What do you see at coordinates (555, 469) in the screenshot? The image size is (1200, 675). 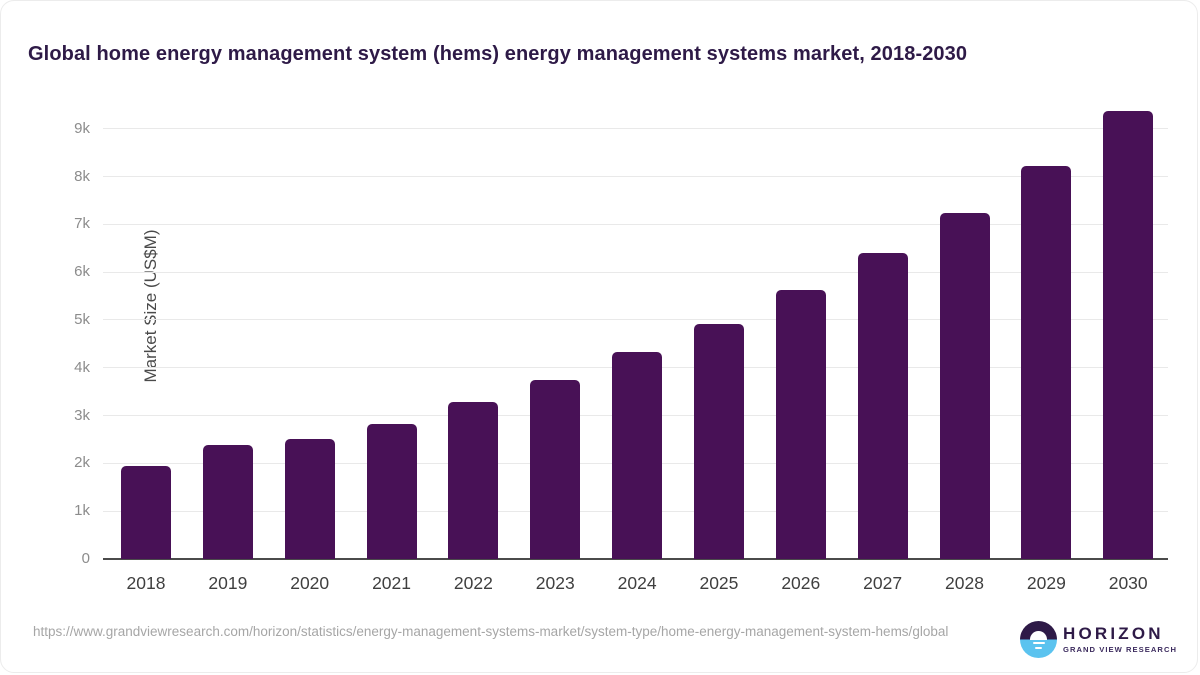 I see `bar-2023` at bounding box center [555, 469].